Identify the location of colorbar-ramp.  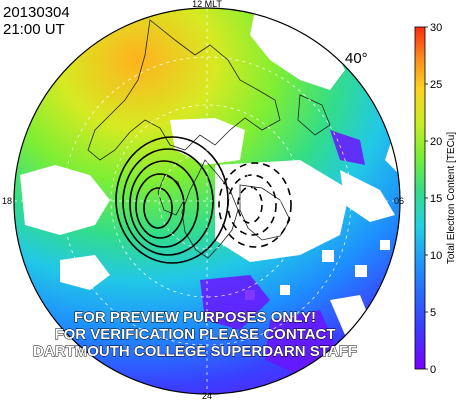
(420, 198).